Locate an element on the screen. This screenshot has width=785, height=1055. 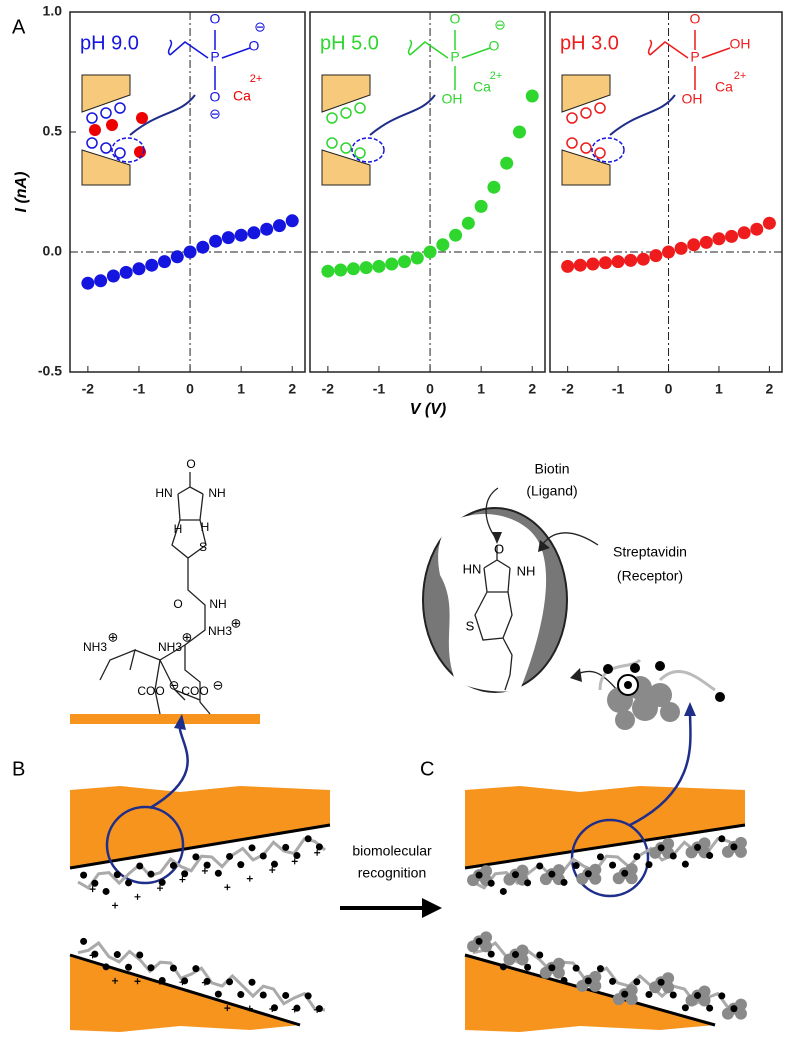
panel-title: pH 3.0 is located at coordinates (589, 43).